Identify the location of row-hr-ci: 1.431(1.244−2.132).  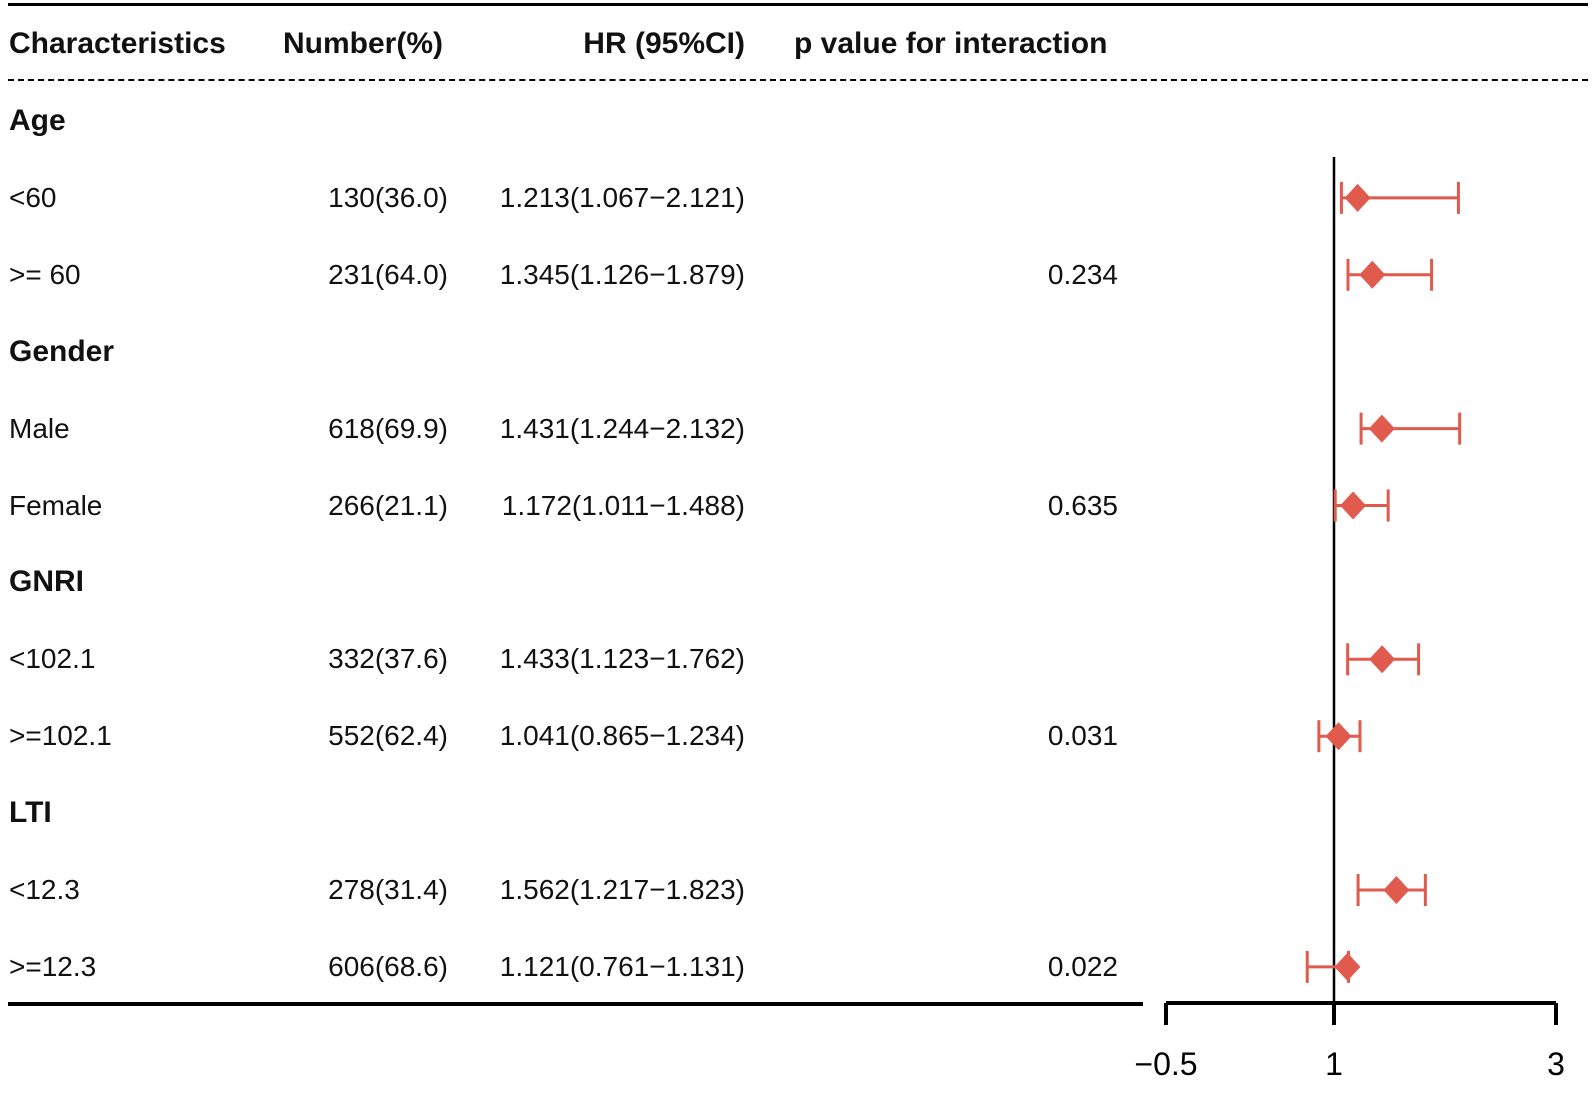
(622, 428).